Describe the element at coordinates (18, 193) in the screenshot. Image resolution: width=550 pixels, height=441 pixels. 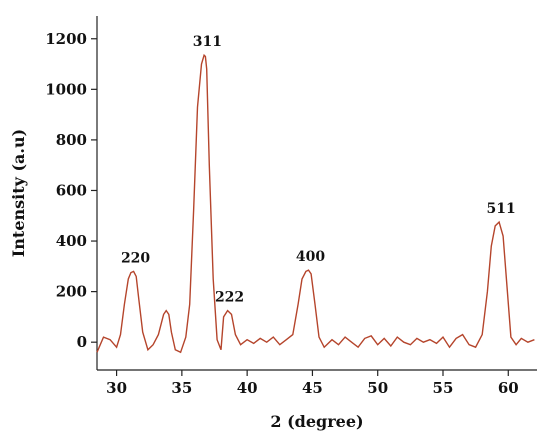
I see `y-axis-title: Intensity (a.u)` at that location.